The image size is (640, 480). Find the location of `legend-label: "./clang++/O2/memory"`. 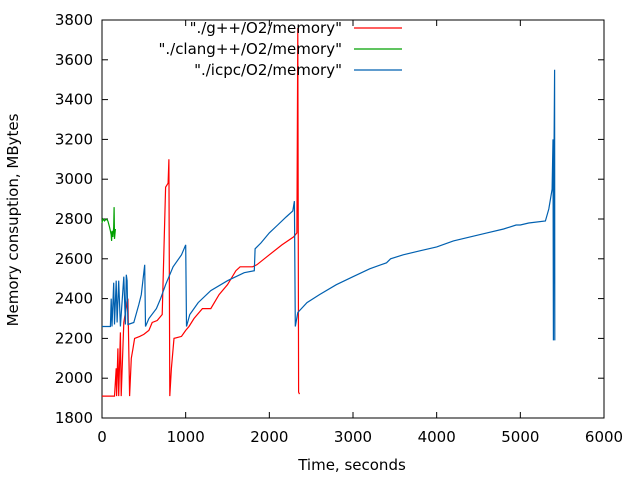

legend-label: "./clang++/O2/memory" is located at coordinates (250, 49).